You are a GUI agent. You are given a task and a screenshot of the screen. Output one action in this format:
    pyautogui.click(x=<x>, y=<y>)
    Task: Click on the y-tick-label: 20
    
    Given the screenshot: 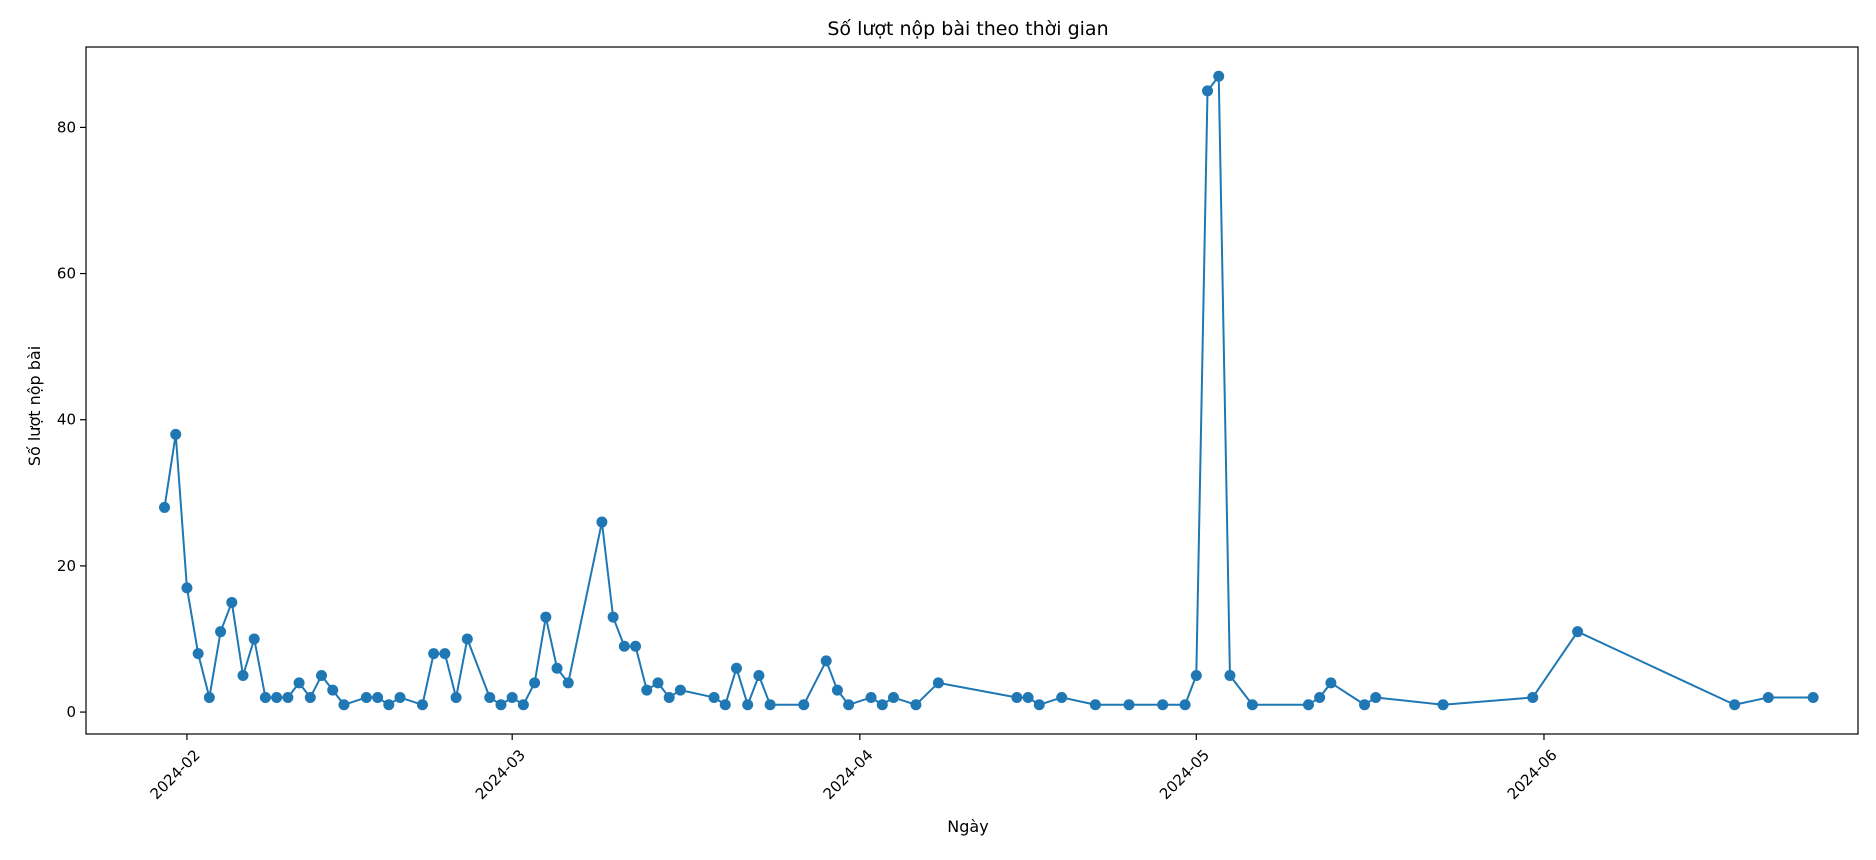 What is the action you would take?
    pyautogui.click(x=66, y=566)
    